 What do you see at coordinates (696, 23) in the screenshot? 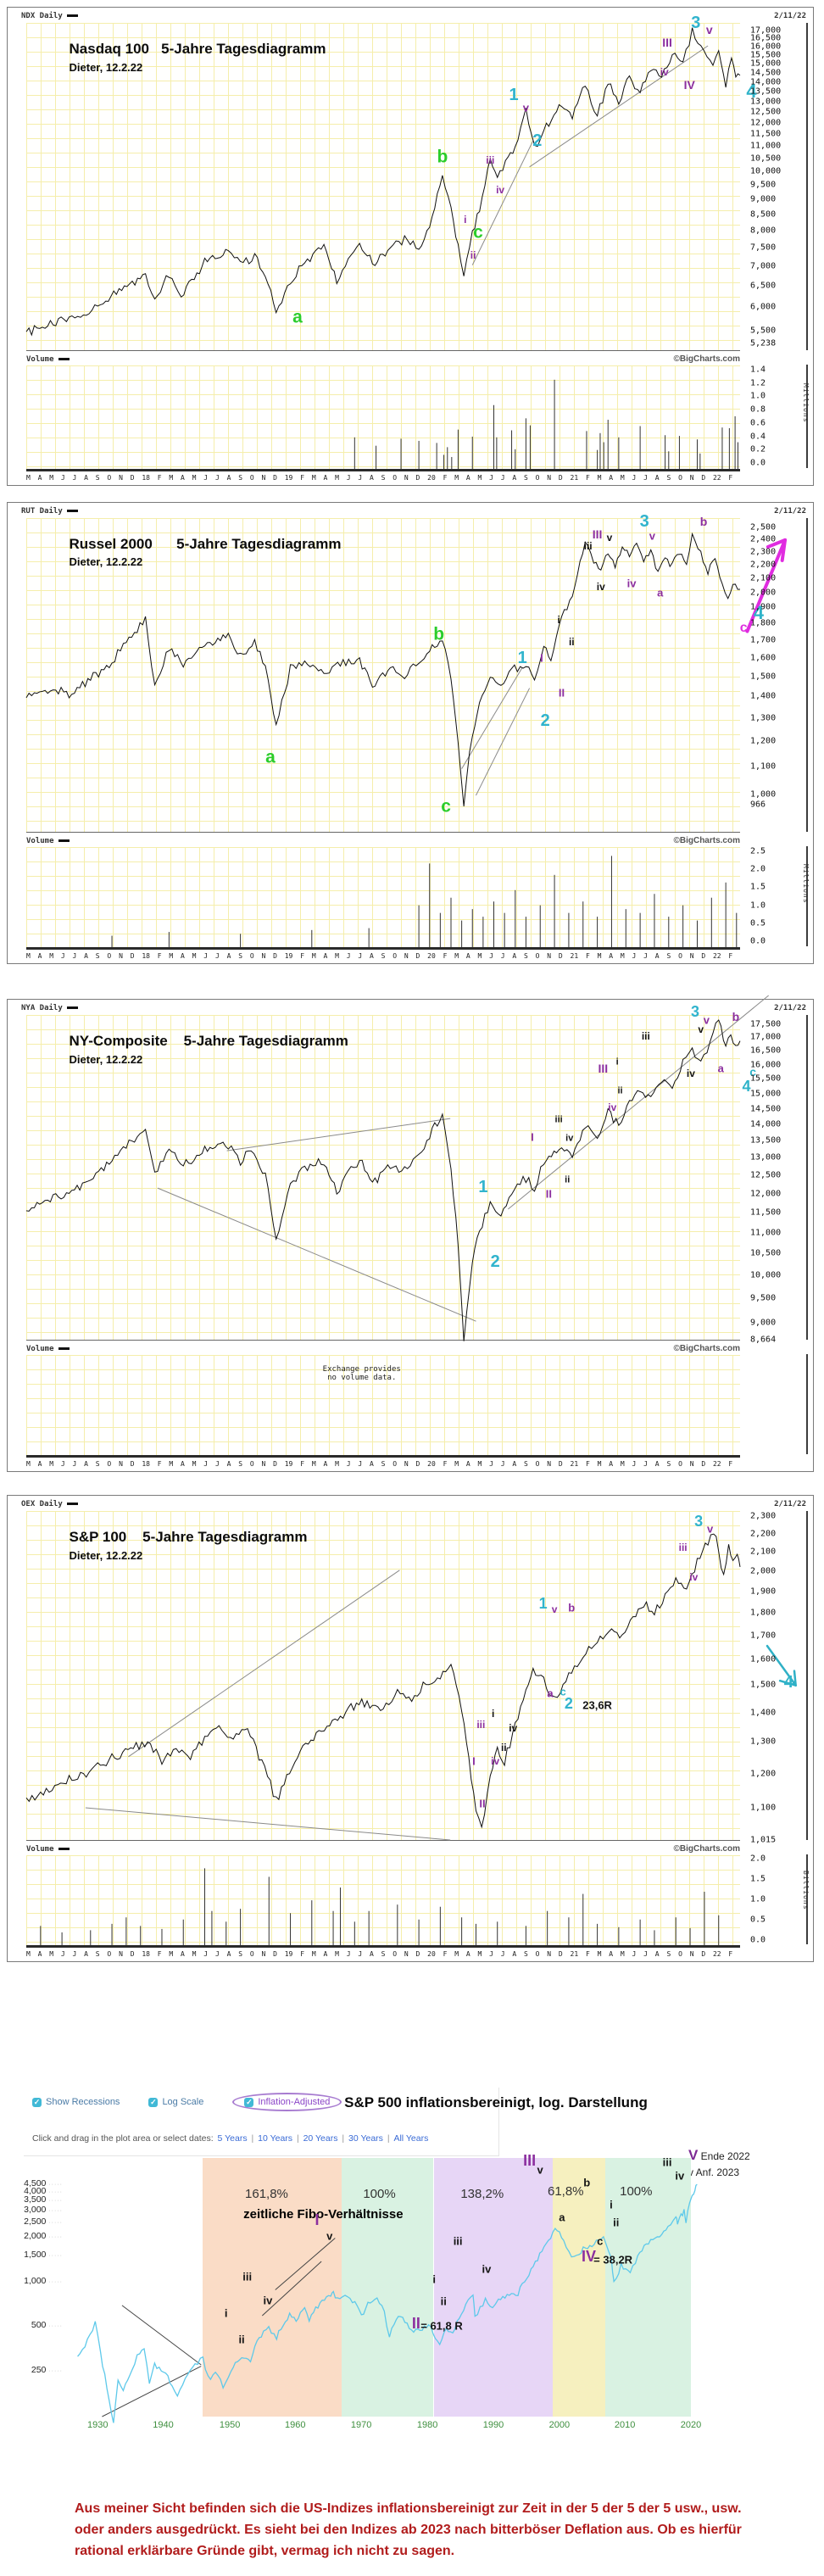
I see `wave-label-3: 3` at bounding box center [696, 23].